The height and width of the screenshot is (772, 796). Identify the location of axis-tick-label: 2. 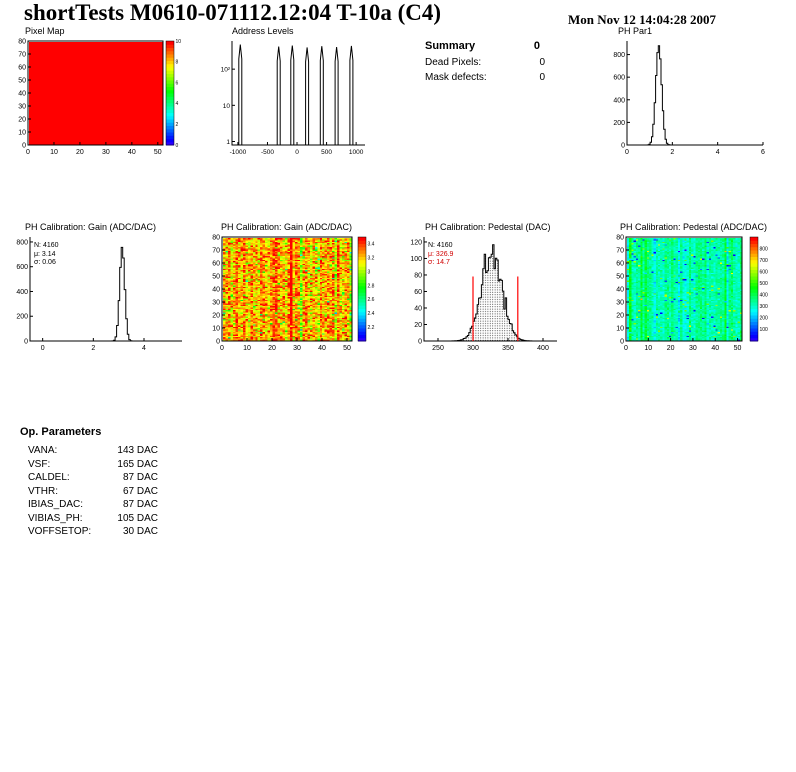
(177, 125).